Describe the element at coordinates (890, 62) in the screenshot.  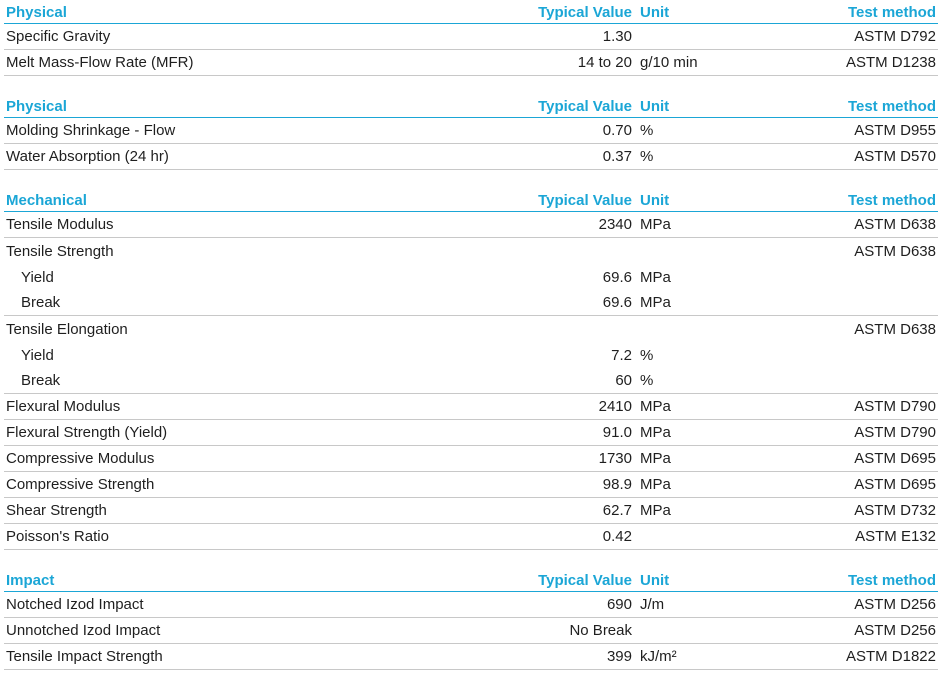
I see `test-method: ASTM D1238` at that location.